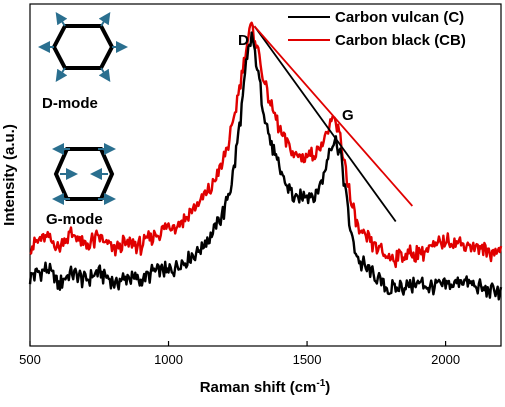 The width and height of the screenshot is (505, 407). What do you see at coordinates (445, 359) in the screenshot?
I see `x-tick-label: 2000` at bounding box center [445, 359].